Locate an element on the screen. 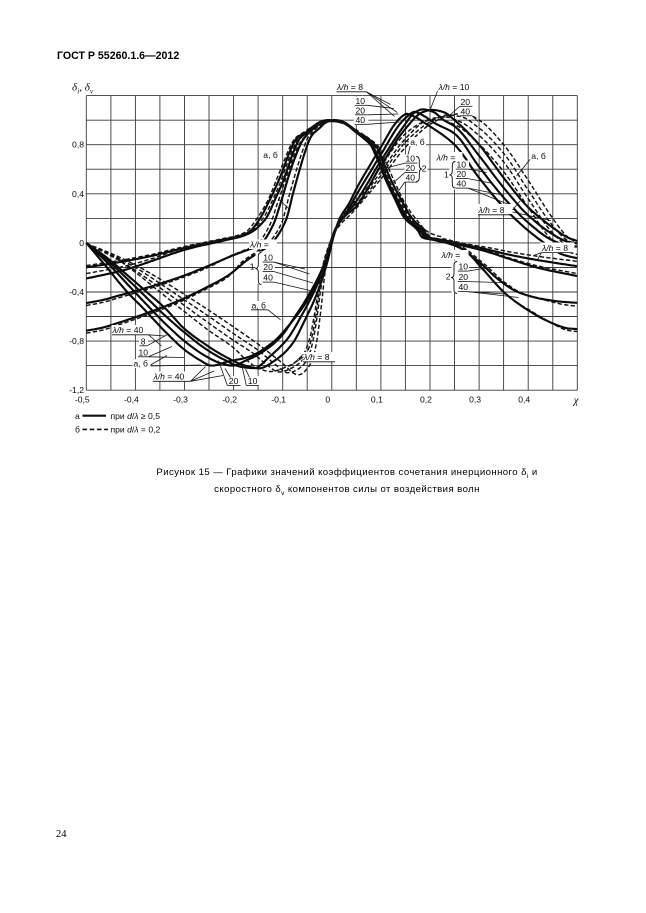  svg-text: при d/λ = 0,2 is located at coordinates (136, 430).